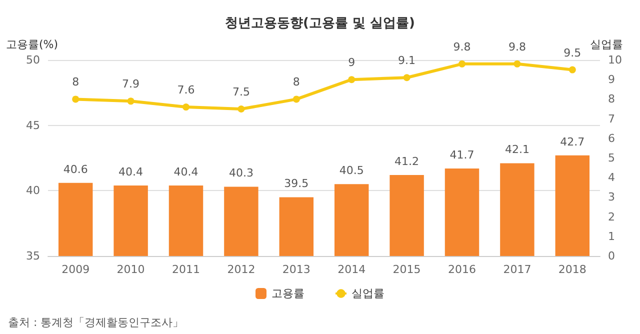  What do you see at coordinates (352, 63) in the screenshot?
I see `data-label: 9` at bounding box center [352, 63].